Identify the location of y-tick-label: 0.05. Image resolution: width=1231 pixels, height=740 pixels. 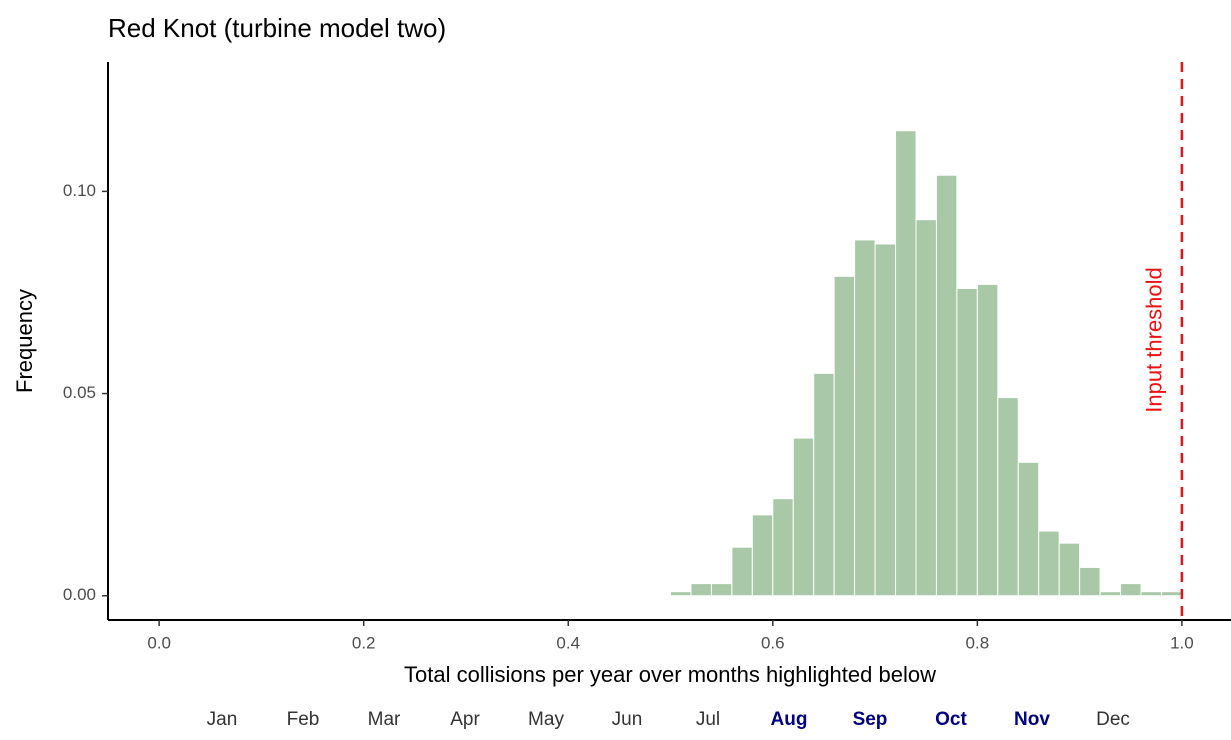
(79, 392).